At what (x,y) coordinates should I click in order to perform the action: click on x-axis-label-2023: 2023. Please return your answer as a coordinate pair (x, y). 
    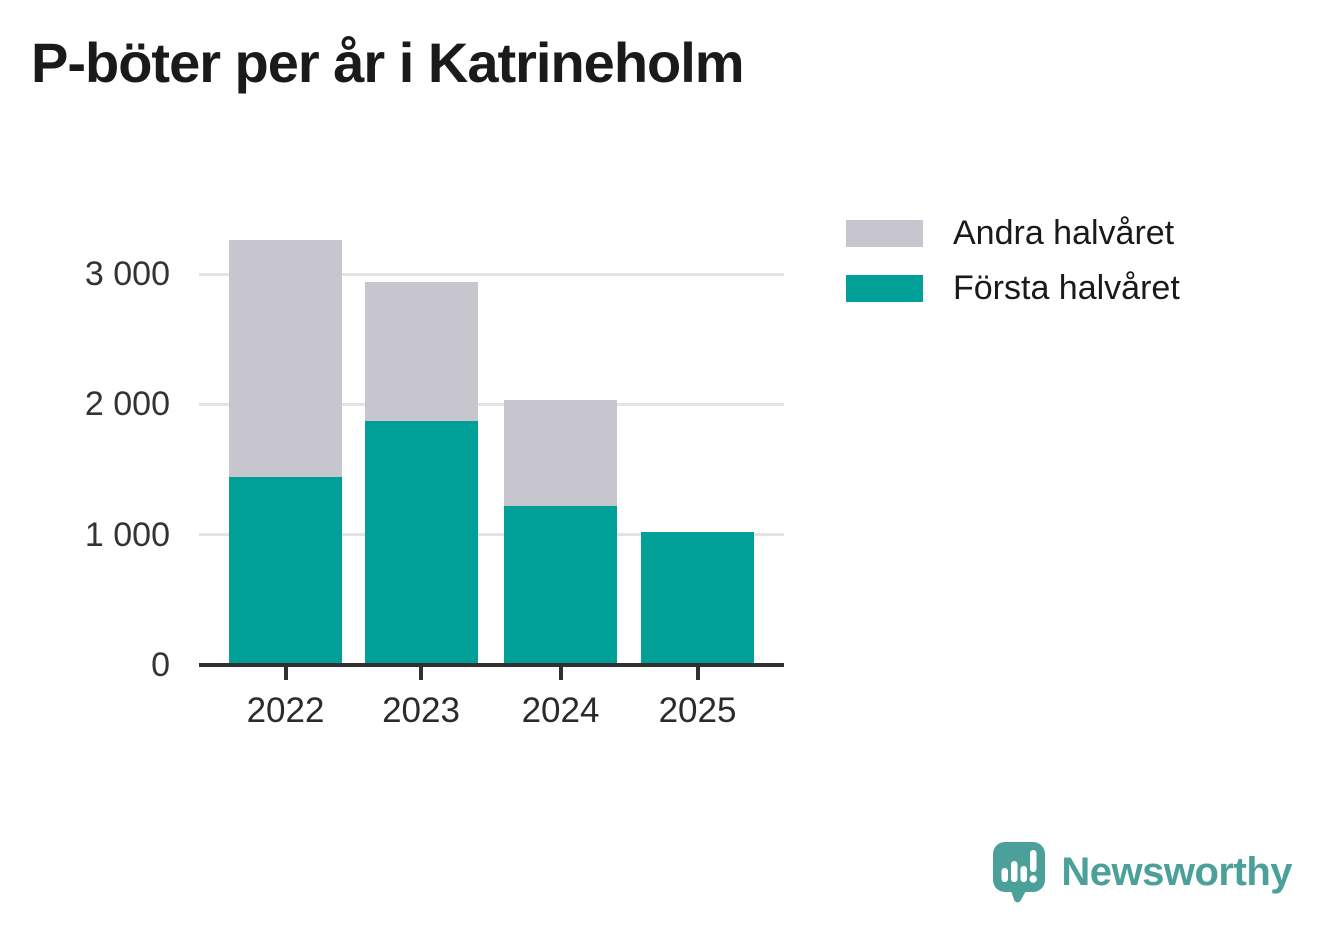
    Looking at the image, I should click on (421, 710).